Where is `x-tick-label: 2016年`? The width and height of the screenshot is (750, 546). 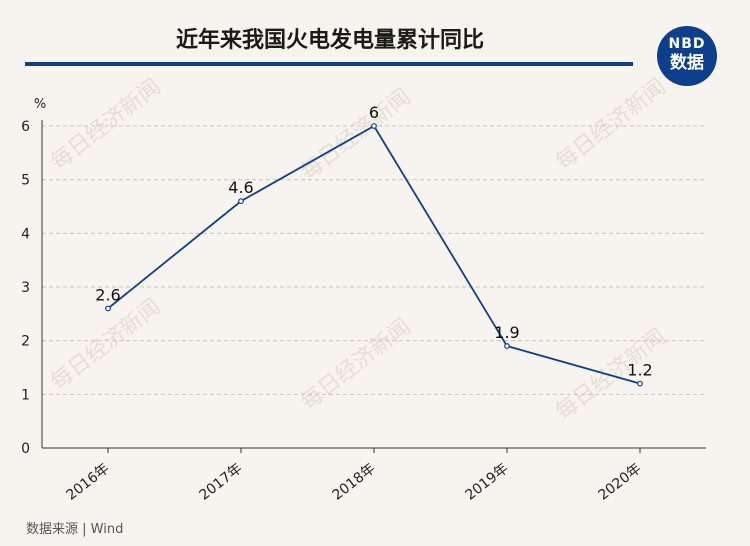 x-tick-label: 2016年 is located at coordinates (87, 482).